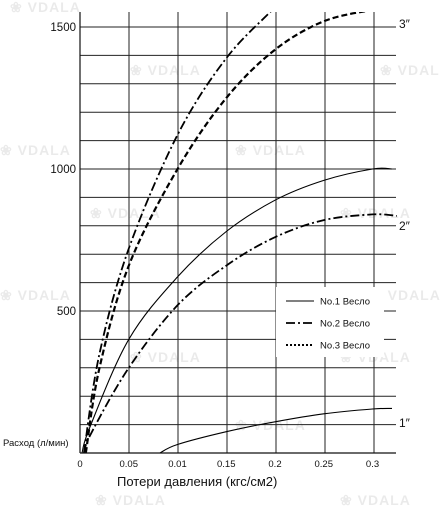 The image size is (440, 510). What do you see at coordinates (372, 464) in the screenshot?
I see `x-tick-label: 0.3` at bounding box center [372, 464].